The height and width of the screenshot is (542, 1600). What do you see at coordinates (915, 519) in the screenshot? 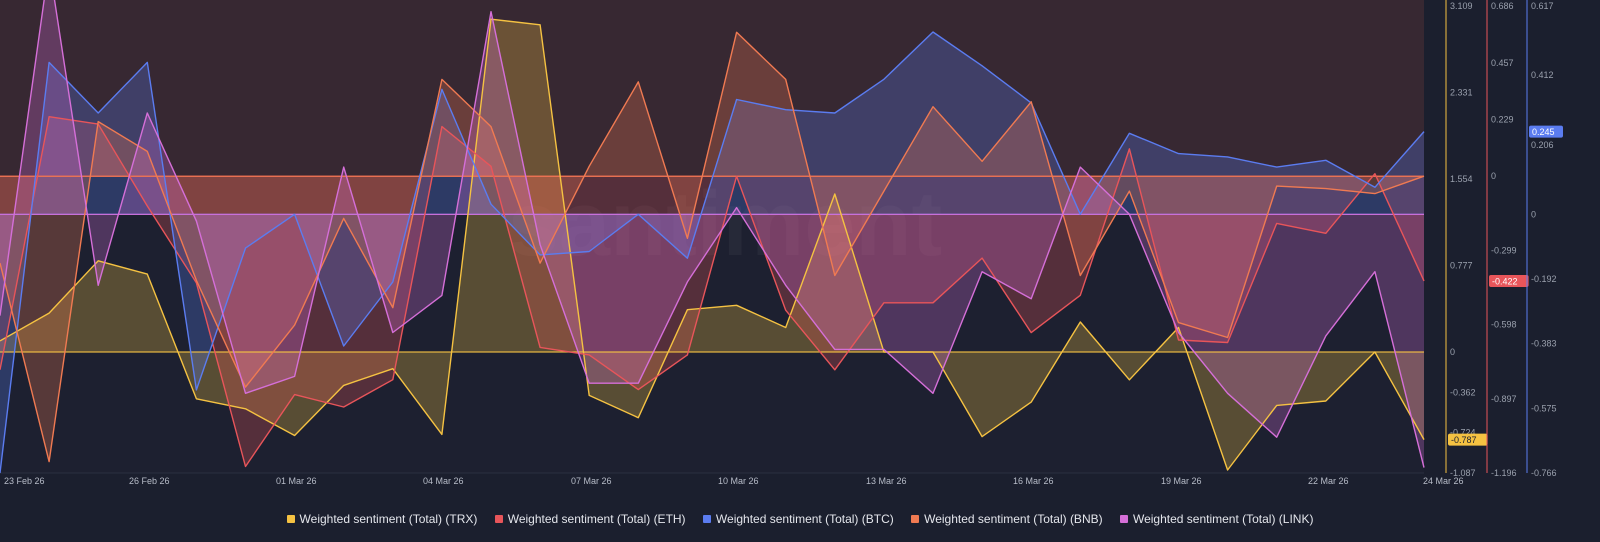
I see `legend-swatch-bnb` at bounding box center [915, 519].